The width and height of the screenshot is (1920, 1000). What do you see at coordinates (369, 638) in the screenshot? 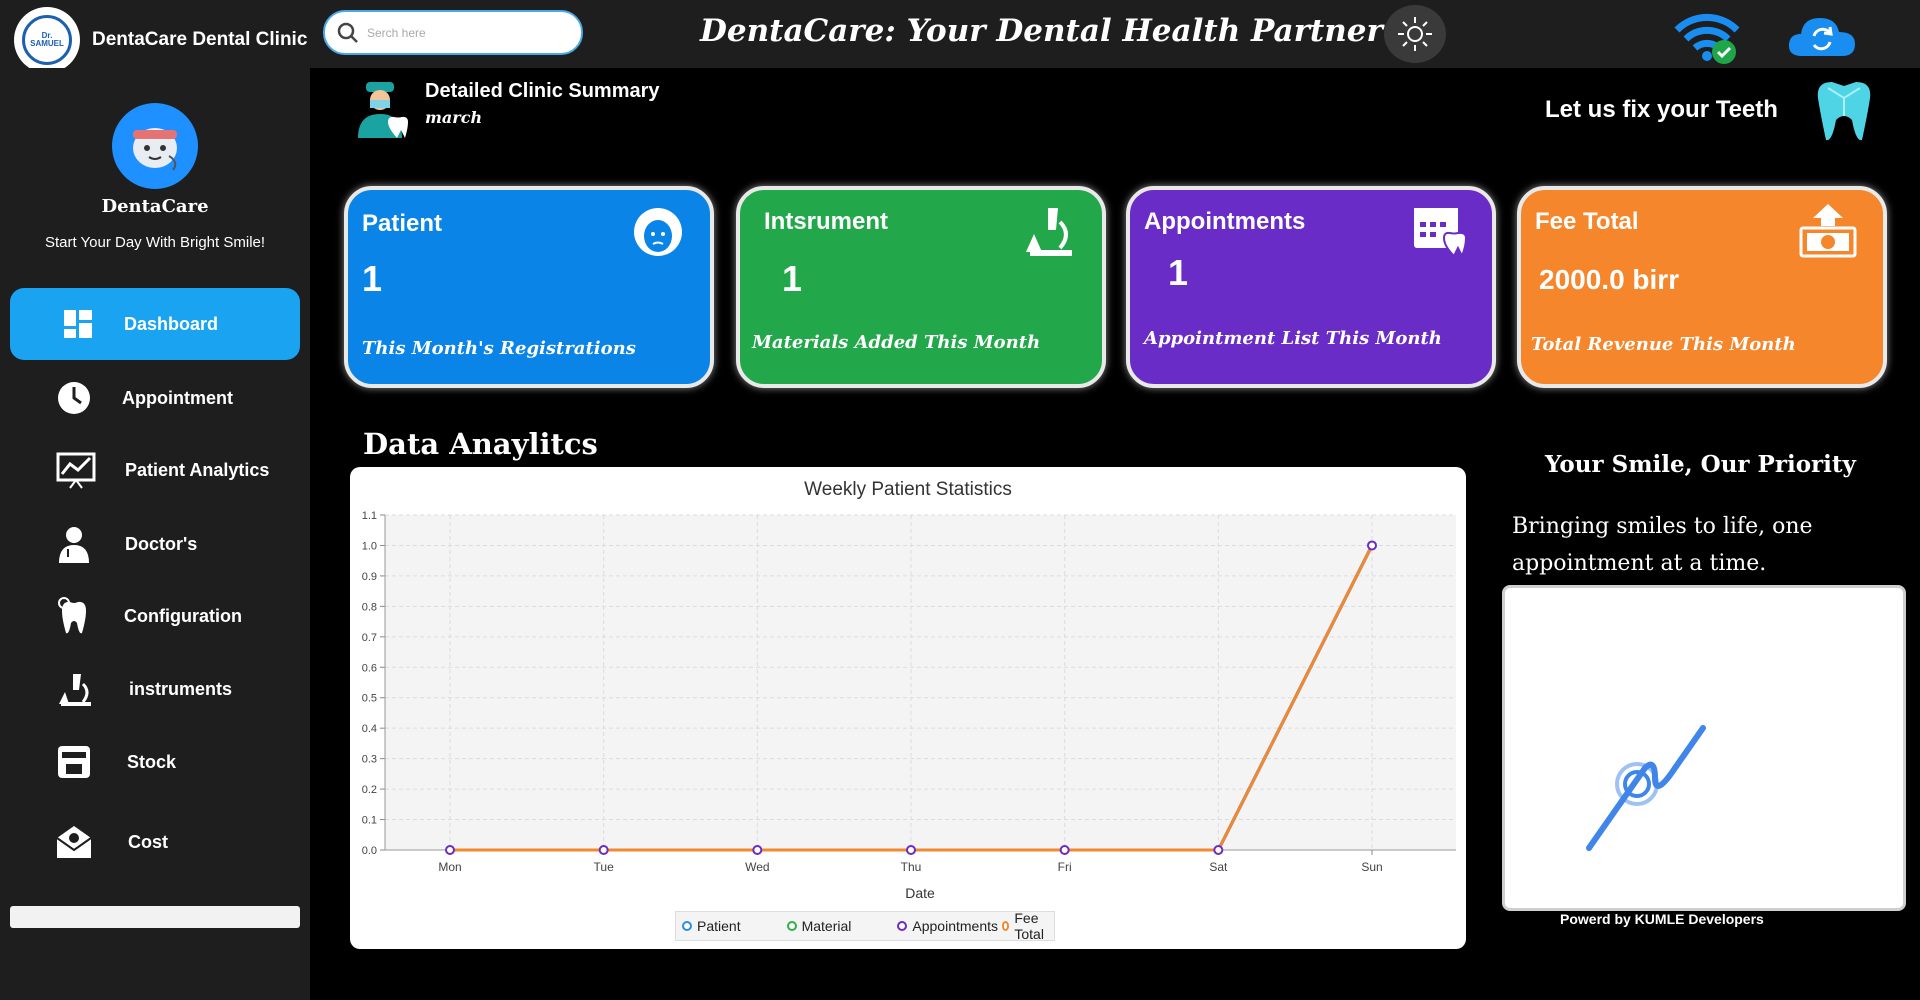
I see `y-tick-label: 0.7` at bounding box center [369, 638].